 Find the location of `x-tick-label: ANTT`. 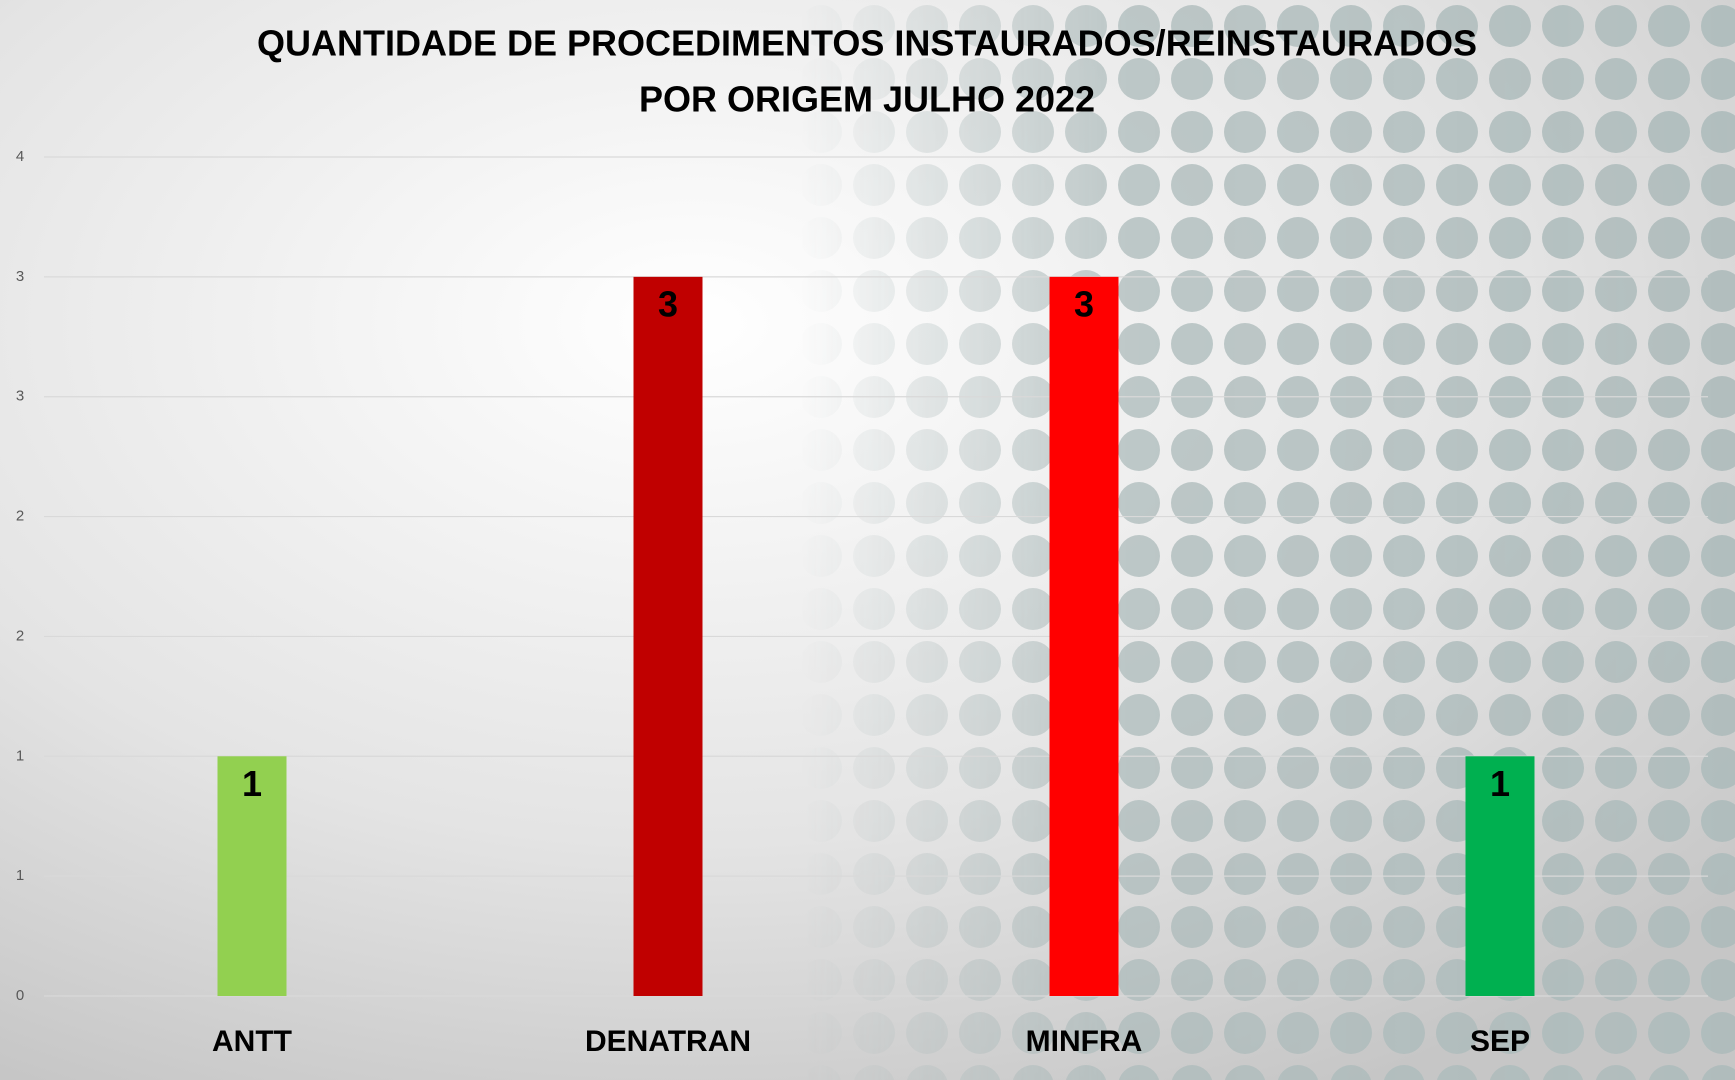

x-tick-label: ANTT is located at coordinates (252, 1041).